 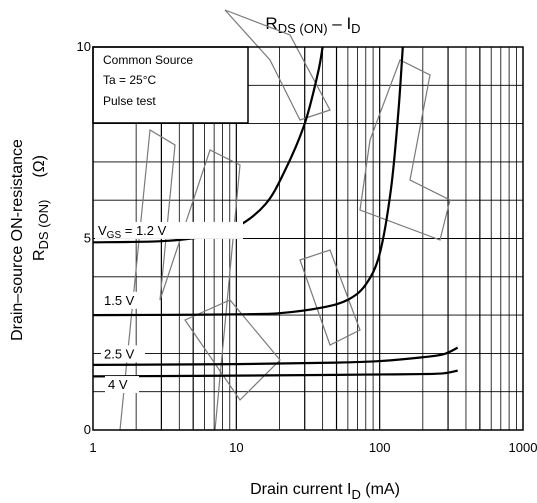 What do you see at coordinates (41, 208) in the screenshot?
I see `y-axis-label-2: RDS (ON)(Ω)` at bounding box center [41, 208].